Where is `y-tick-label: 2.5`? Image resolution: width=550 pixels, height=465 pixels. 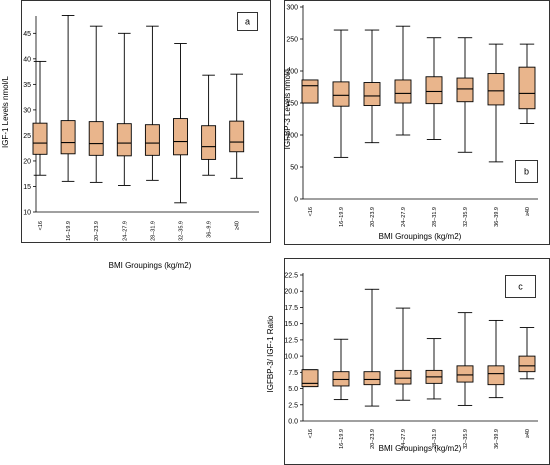 y-tick-label: 2.5 is located at coordinates (293, 405).